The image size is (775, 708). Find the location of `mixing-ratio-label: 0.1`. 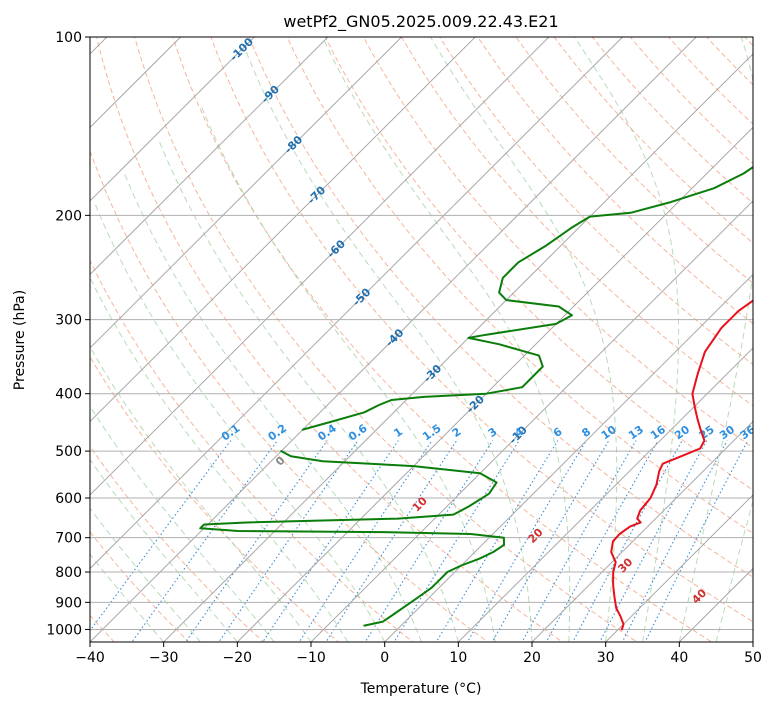

mixing-ratio-label: 0.1 is located at coordinates (230, 433).